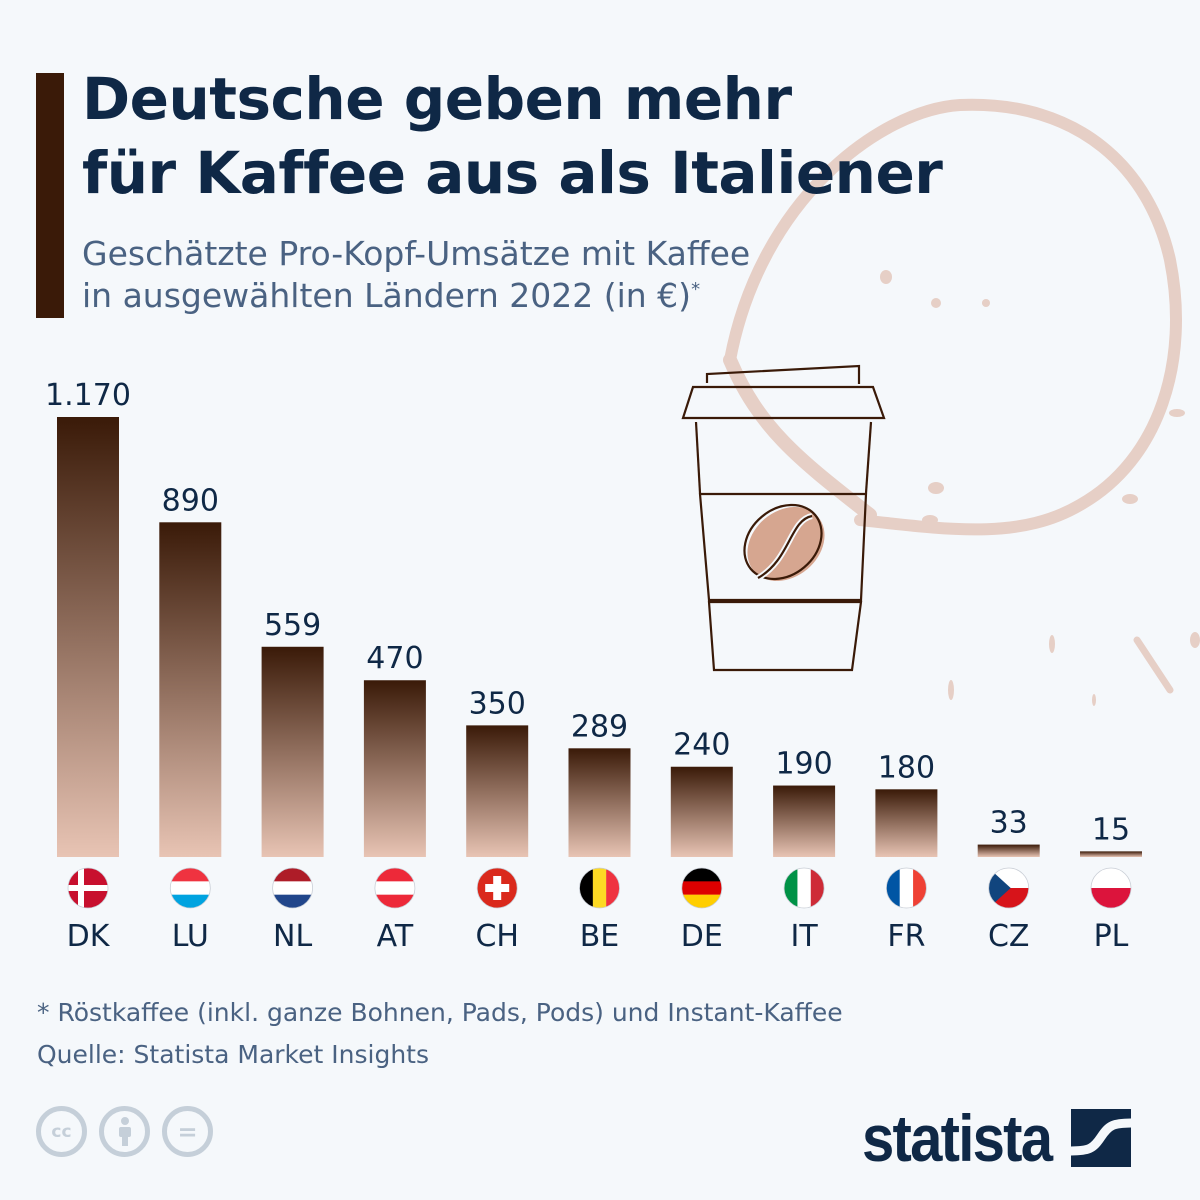 The height and width of the screenshot is (1200, 1200). What do you see at coordinates (803, 764) in the screenshot?
I see `bar-value-label: 190` at bounding box center [803, 764].